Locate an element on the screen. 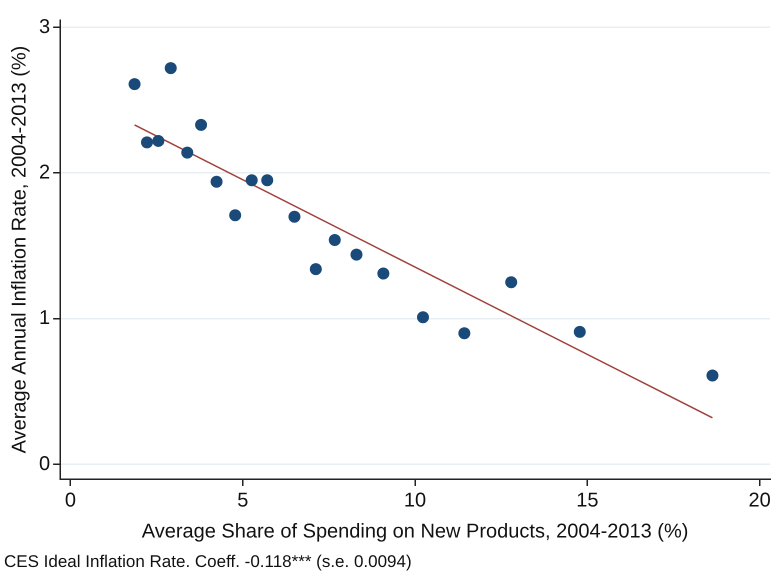 The image size is (784, 579). y-tick-label: 3 is located at coordinates (44, 27).